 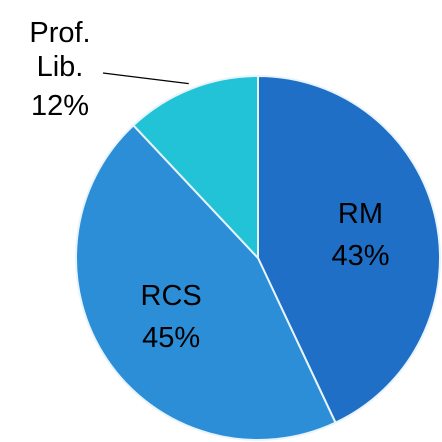 What do you see at coordinates (60, 106) in the screenshot?
I see `slice-value-label: 12%` at bounding box center [60, 106].